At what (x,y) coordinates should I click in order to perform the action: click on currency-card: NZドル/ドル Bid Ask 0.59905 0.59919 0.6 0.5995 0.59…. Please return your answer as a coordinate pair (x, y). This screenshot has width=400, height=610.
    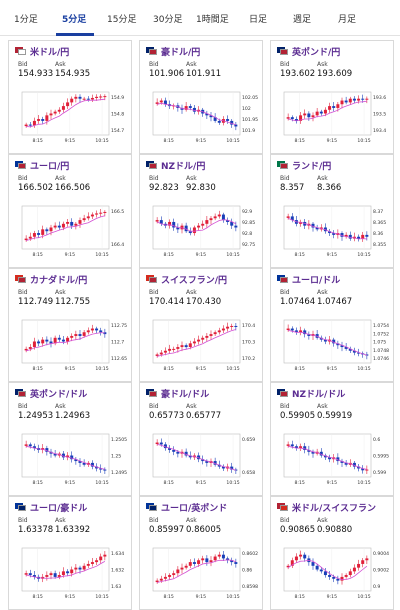
    Looking at the image, I should click on (332, 439).